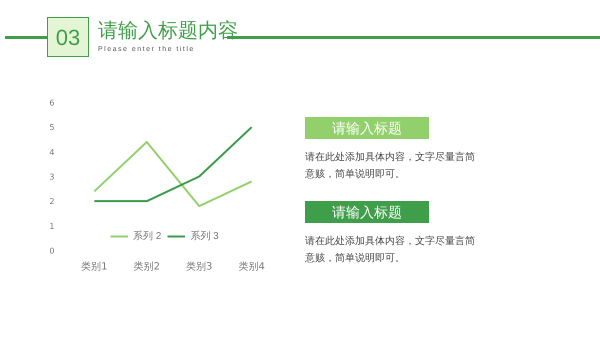 The height and width of the screenshot is (338, 600). I want to click on y-tick-label: 6, so click(52, 103).